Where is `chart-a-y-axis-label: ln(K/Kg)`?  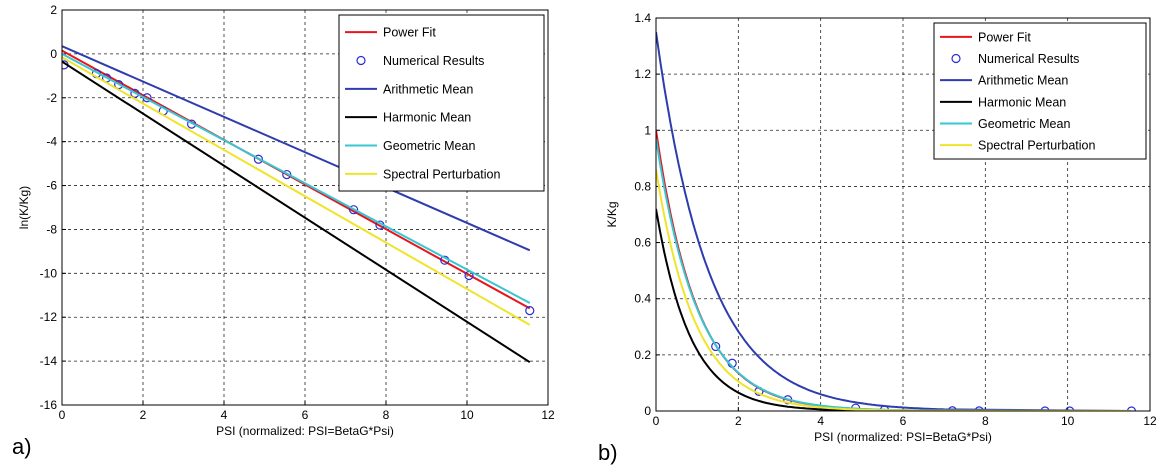
chart-a-y-axis-label: ln(K/Kg) is located at coordinates (24, 207).